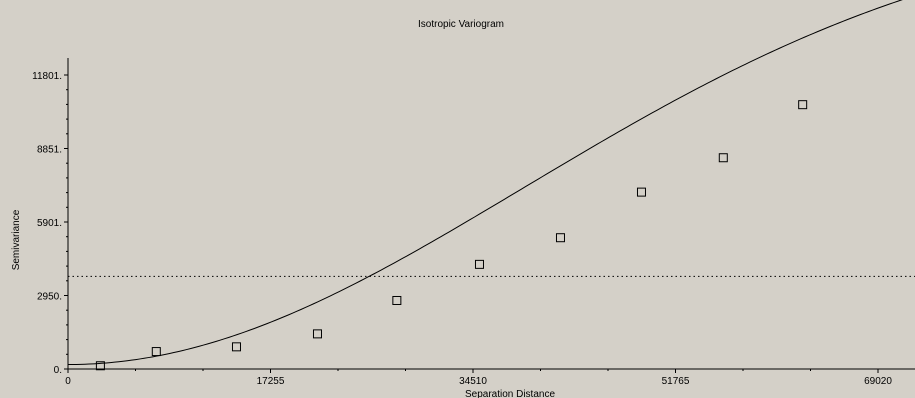 The width and height of the screenshot is (915, 398). I want to click on y-tick-label: 8851., so click(49, 149).